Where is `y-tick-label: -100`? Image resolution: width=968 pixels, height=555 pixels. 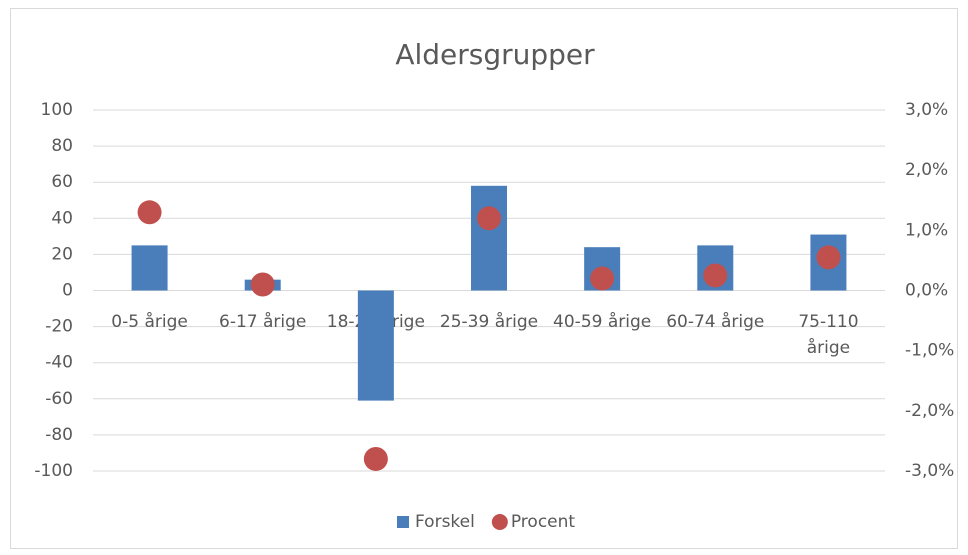 y-tick-label: -100 is located at coordinates (53, 471).